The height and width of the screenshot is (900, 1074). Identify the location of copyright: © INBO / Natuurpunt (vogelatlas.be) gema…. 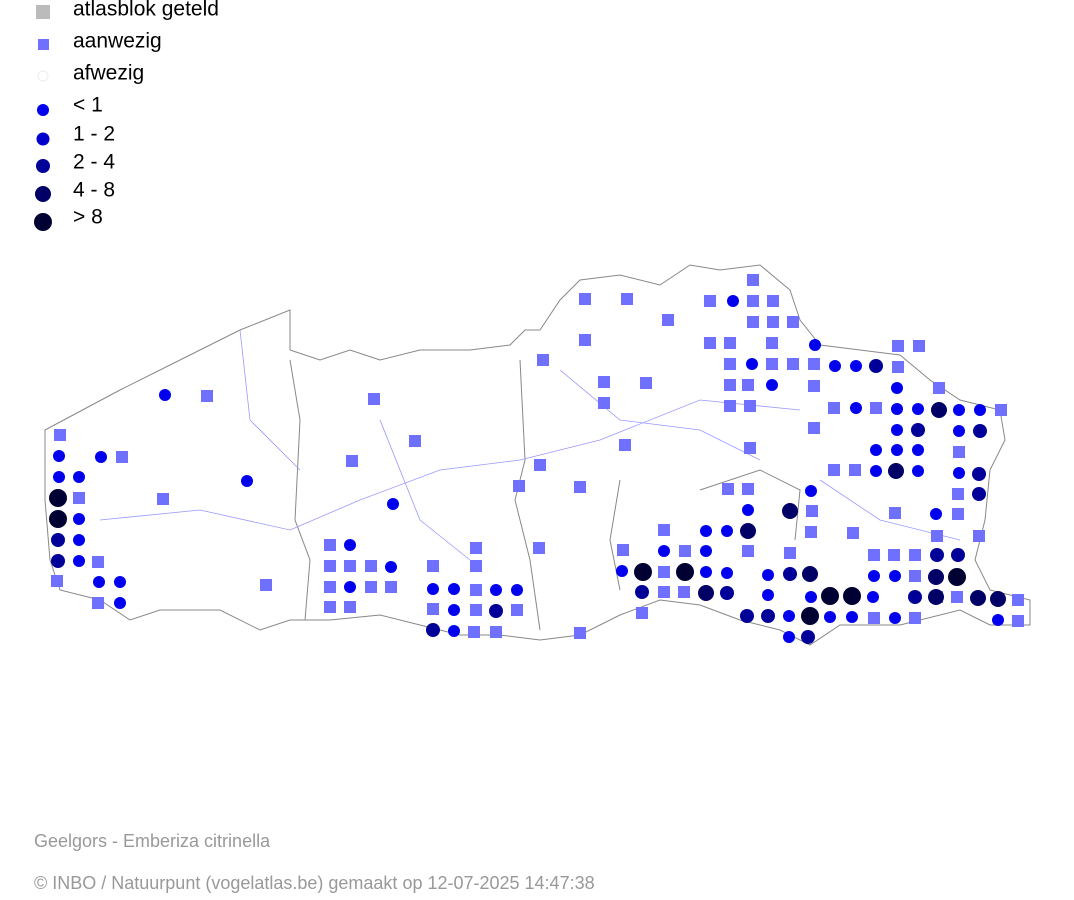
(314, 883).